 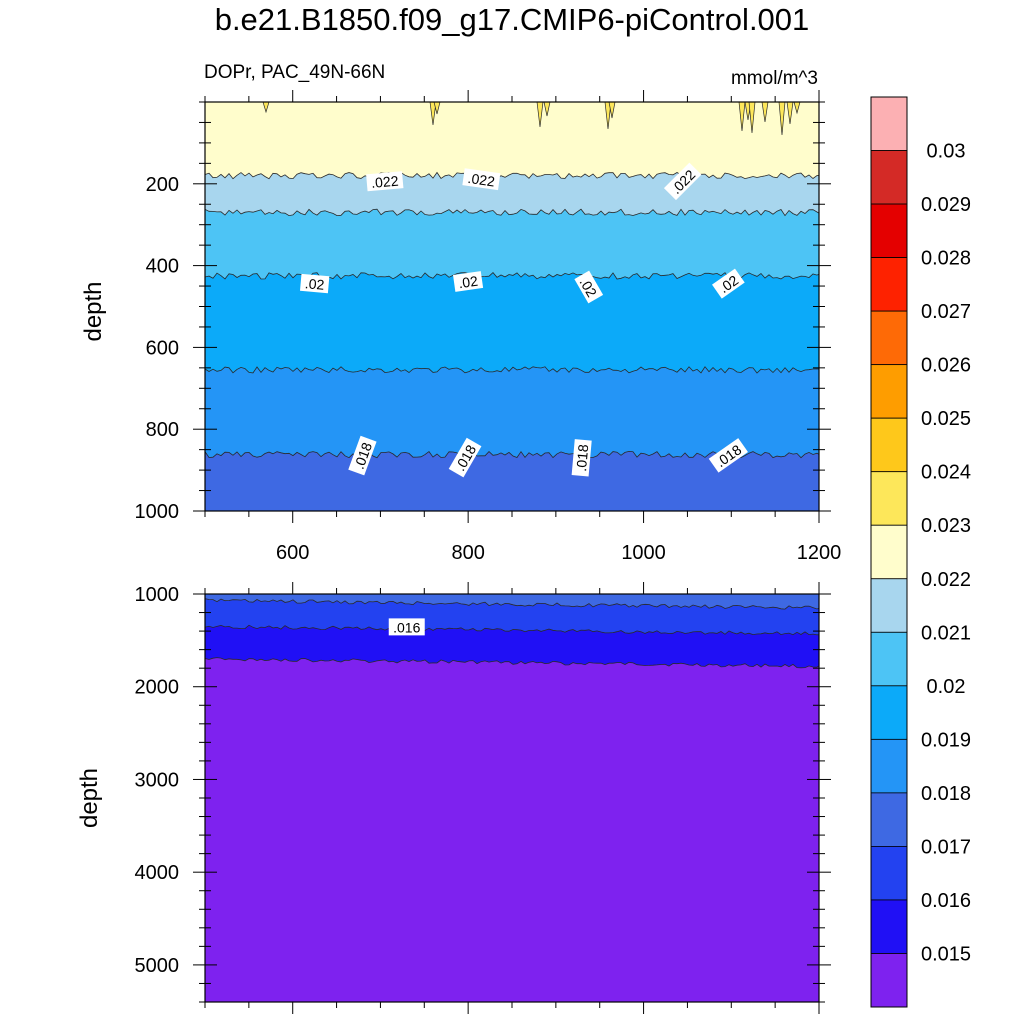 What do you see at coordinates (467, 553) in the screenshot?
I see `x-tick-label: 800` at bounding box center [467, 553].